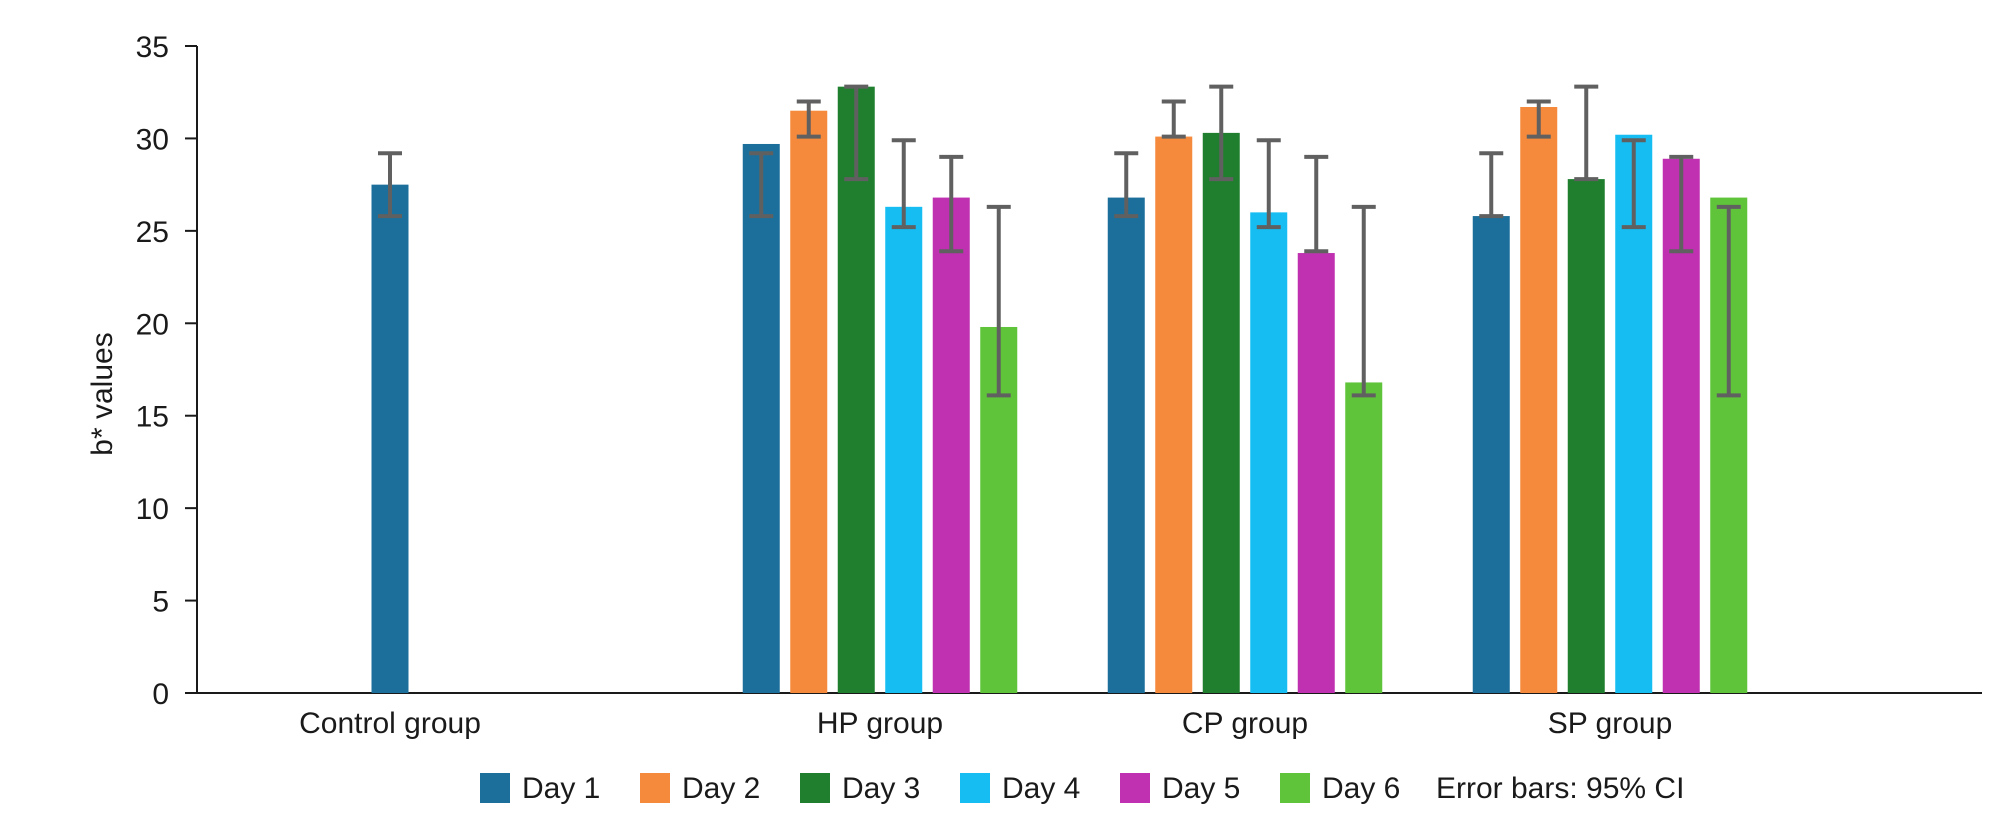 This screenshot has width=2007, height=822. What do you see at coordinates (880, 723) in the screenshot?
I see `x-tick-label: HP group` at bounding box center [880, 723].